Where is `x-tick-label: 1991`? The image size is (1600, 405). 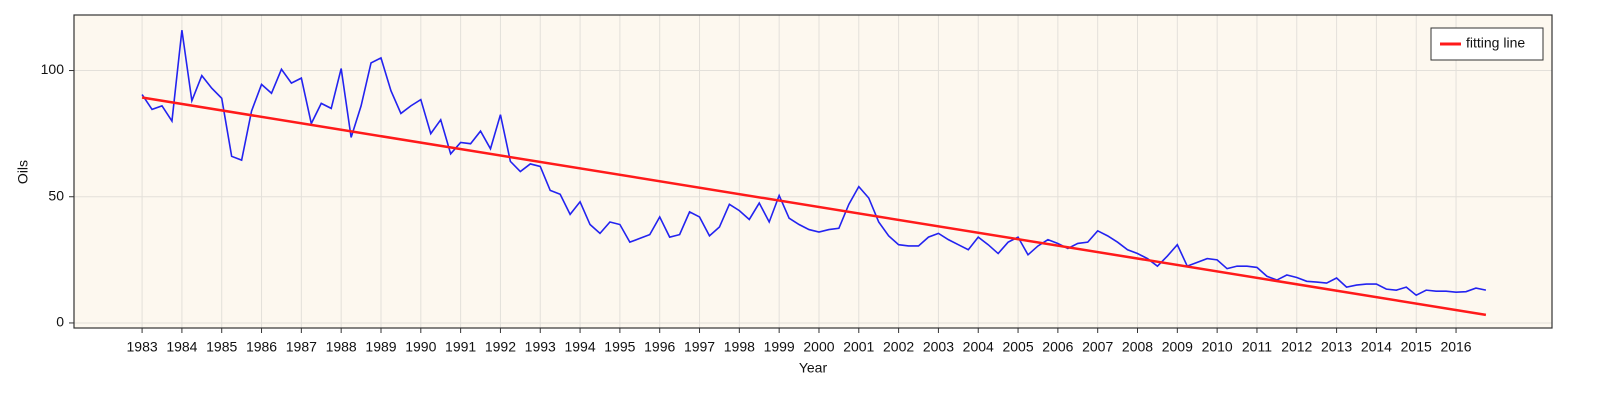
x-tick-label: 1991 is located at coordinates (460, 347).